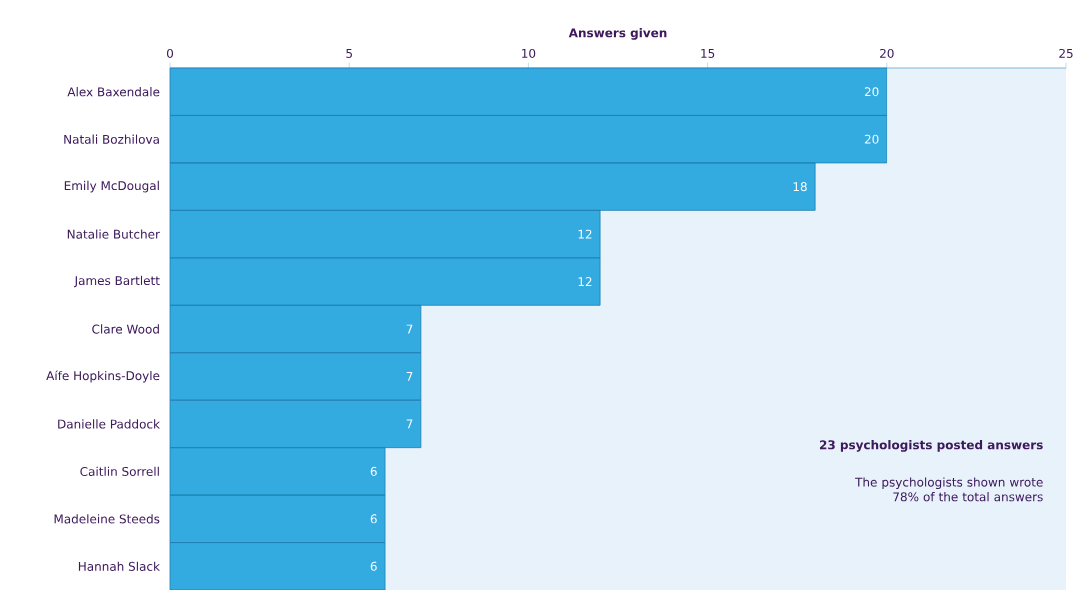 The image size is (1080, 590). I want to click on y-tick-label: Natali Bozhilova, so click(111, 139).